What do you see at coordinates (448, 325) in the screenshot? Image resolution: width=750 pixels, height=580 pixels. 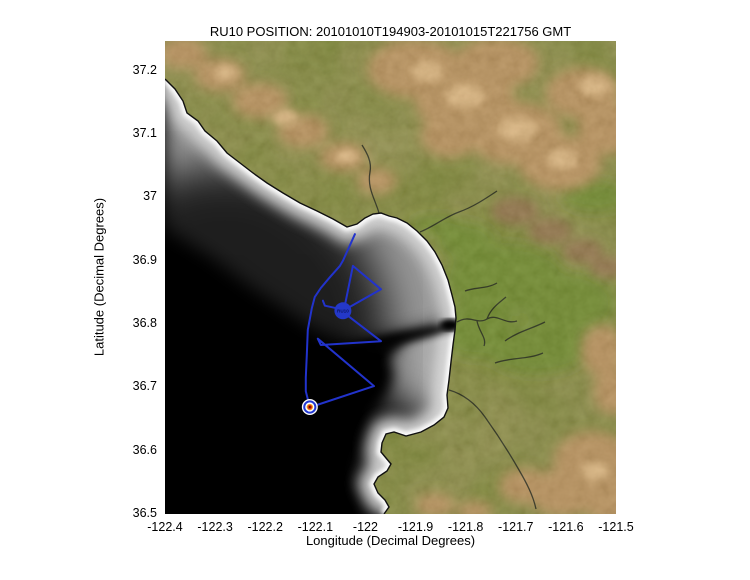 I see `canyon-head` at bounding box center [448, 325].